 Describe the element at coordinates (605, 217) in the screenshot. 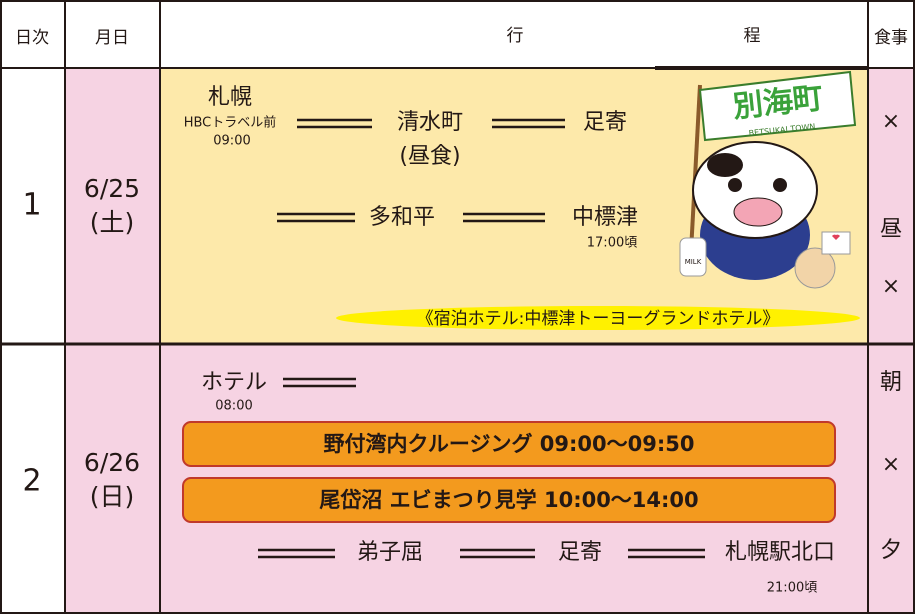

I see `stop-name: 中標津` at that location.